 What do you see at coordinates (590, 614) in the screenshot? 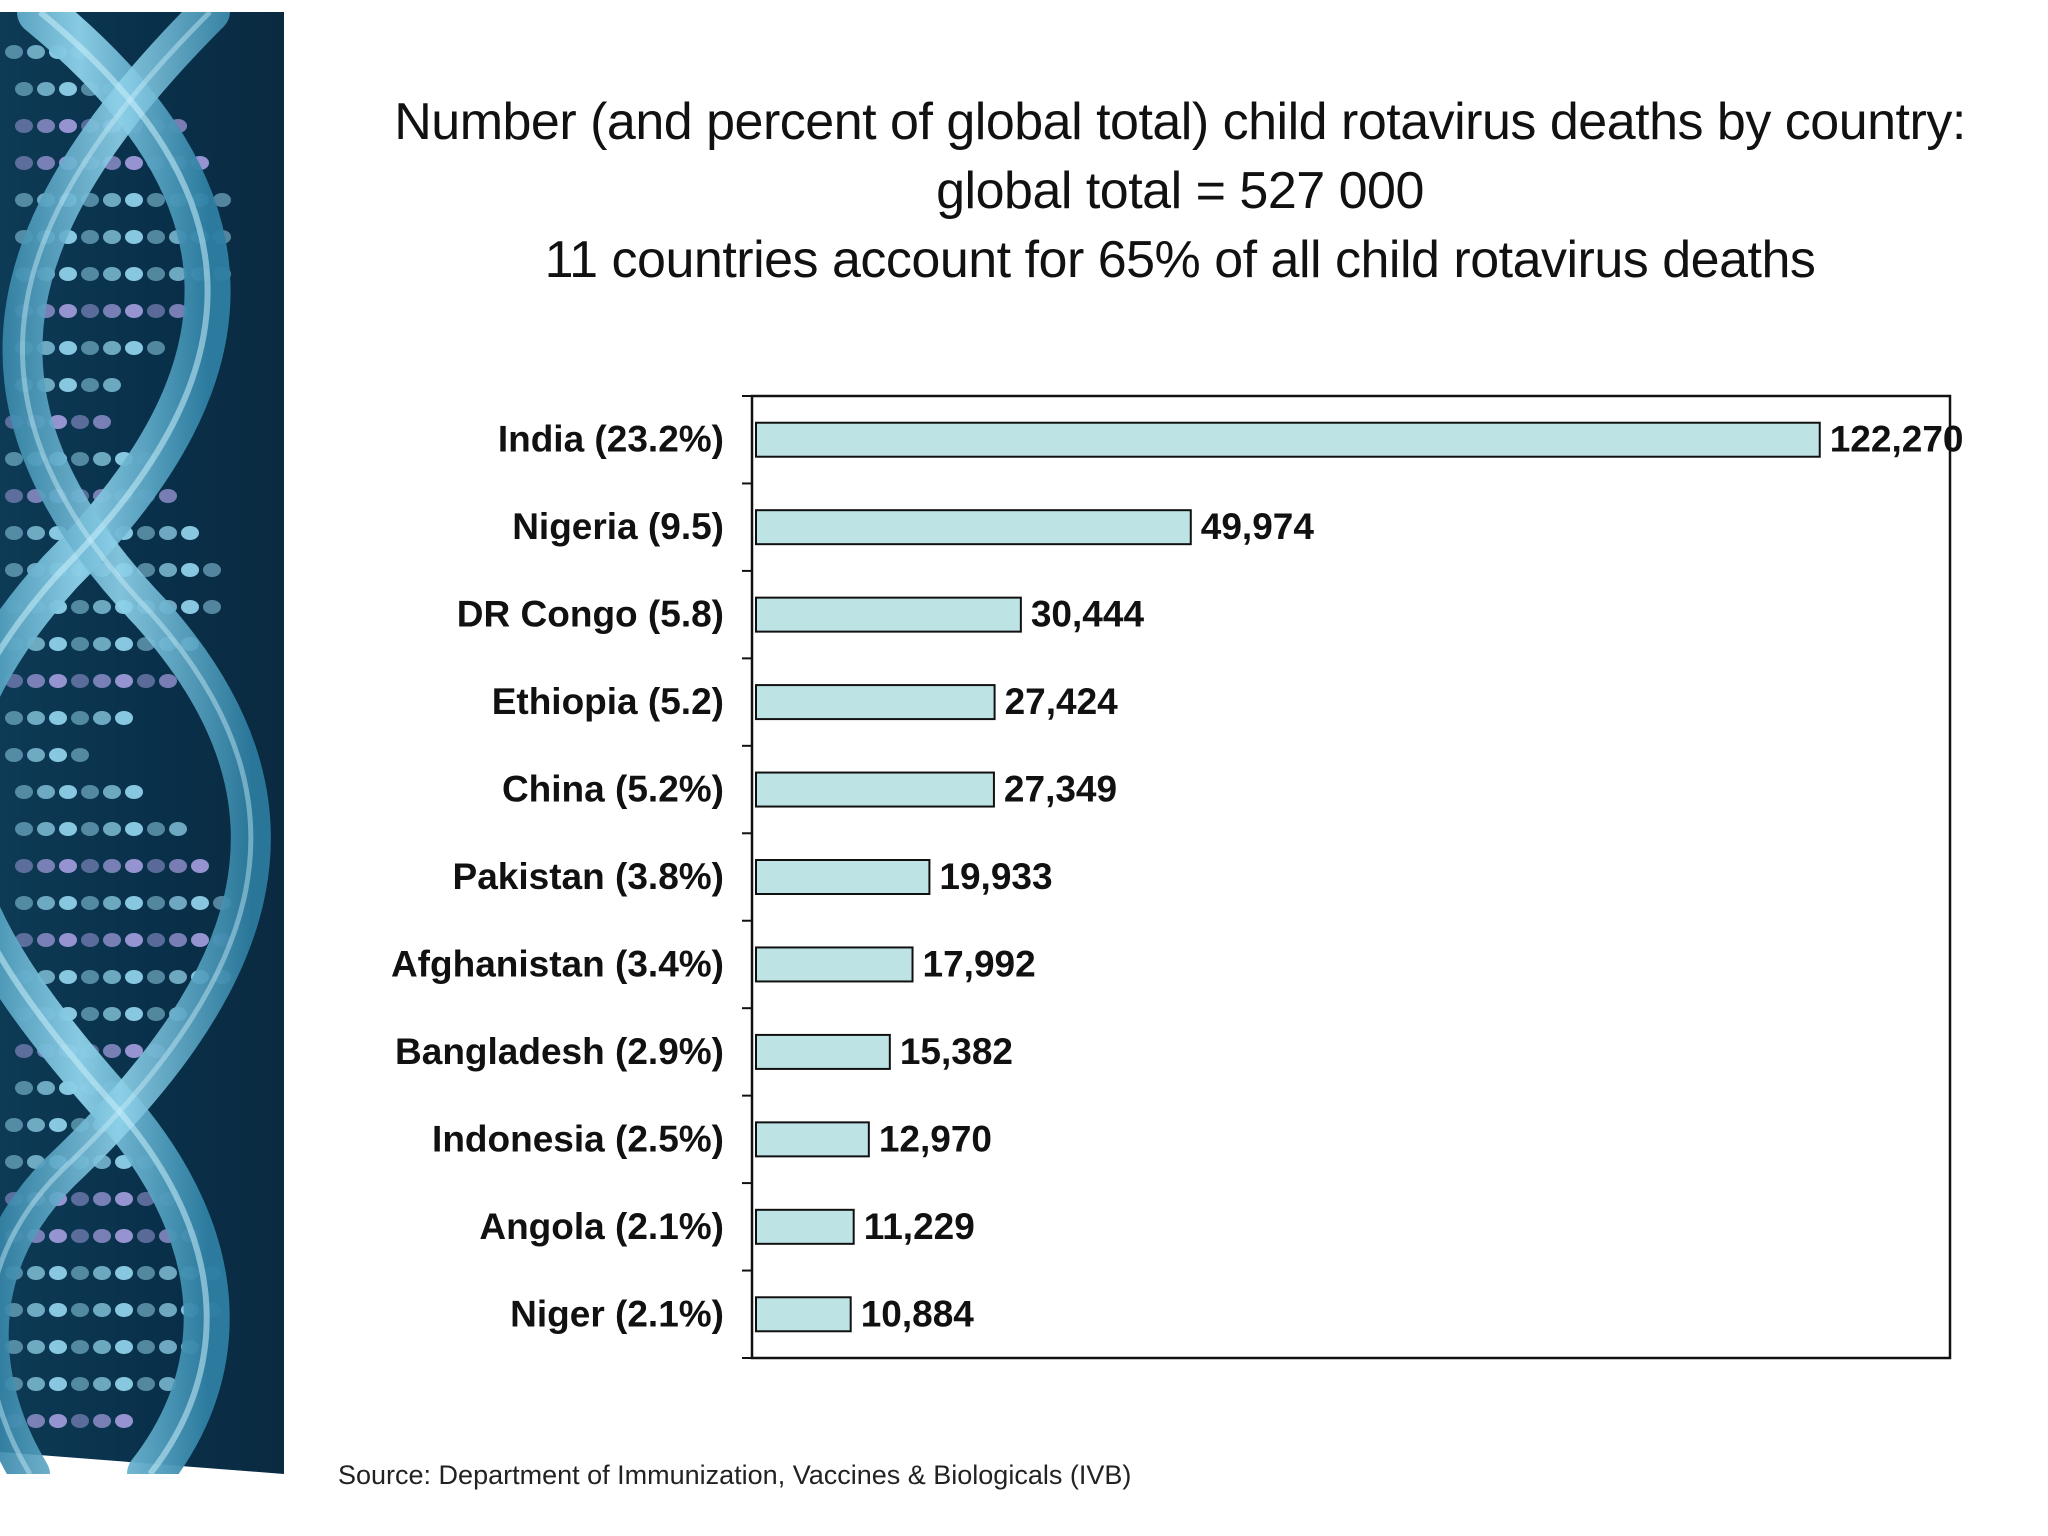
I see `category-label: DR Congo (5.8)` at bounding box center [590, 614].